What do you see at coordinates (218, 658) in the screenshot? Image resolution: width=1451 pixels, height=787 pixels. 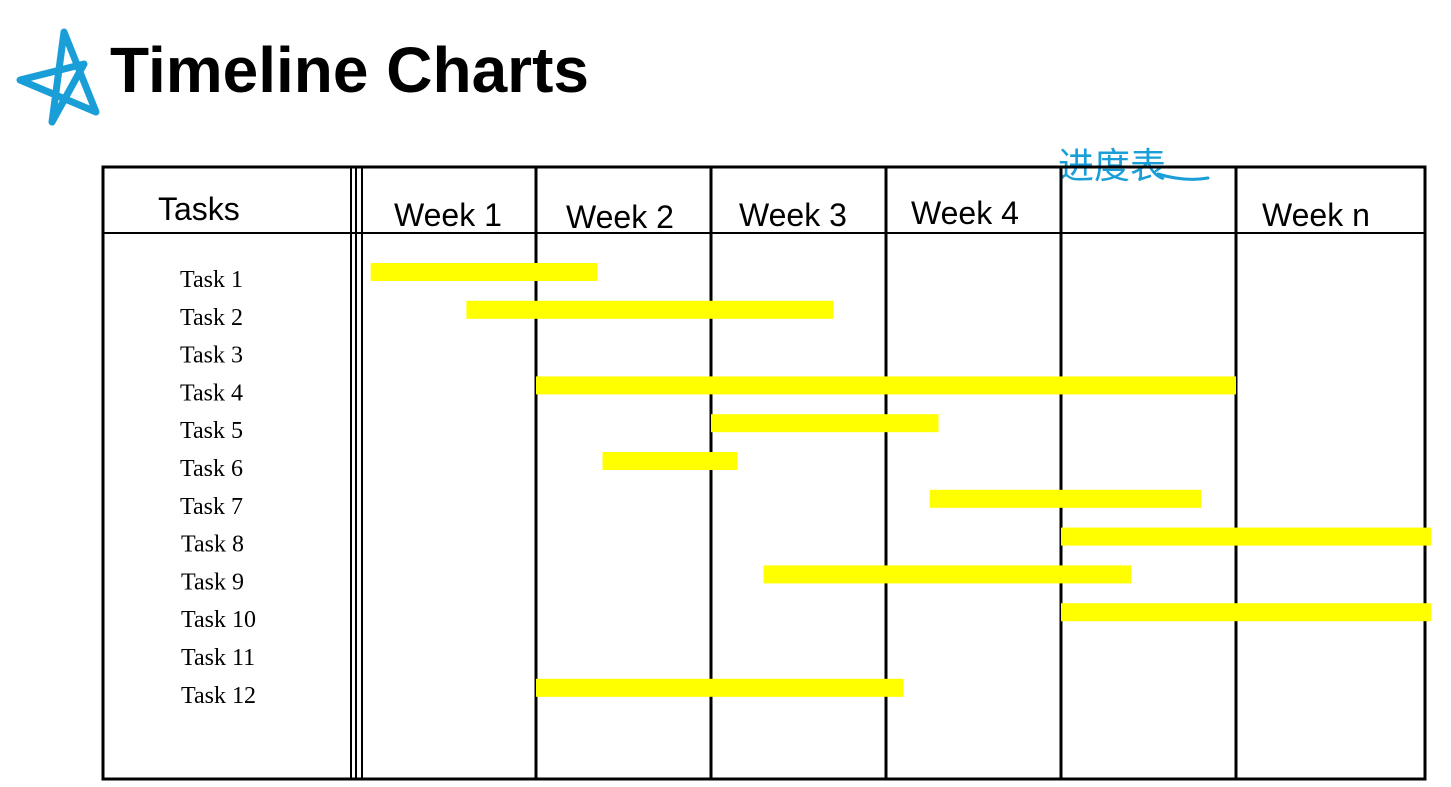 I see `task-label: Task 11` at bounding box center [218, 658].